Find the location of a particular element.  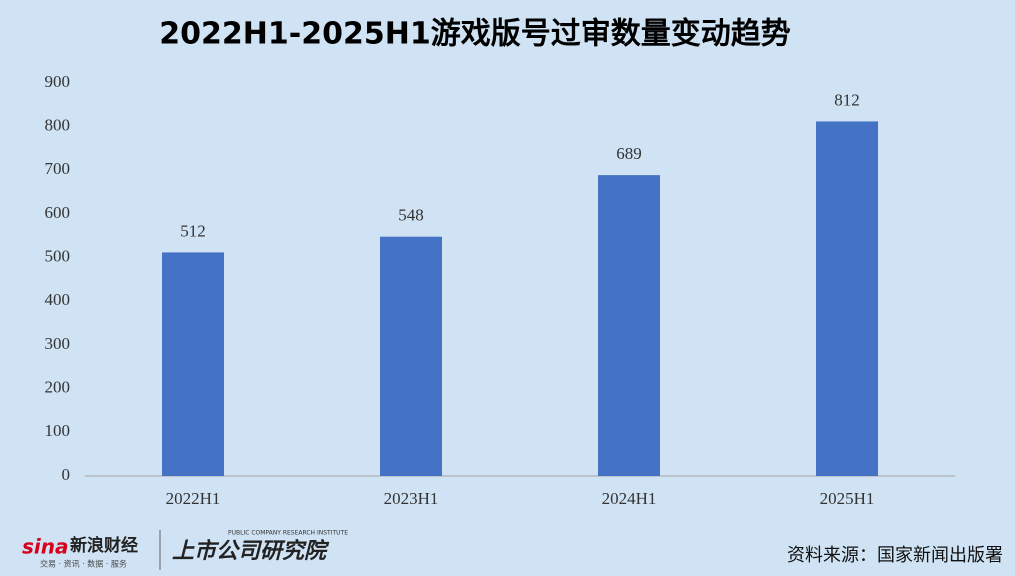

x-tick-label: 2023H1 is located at coordinates (411, 498).